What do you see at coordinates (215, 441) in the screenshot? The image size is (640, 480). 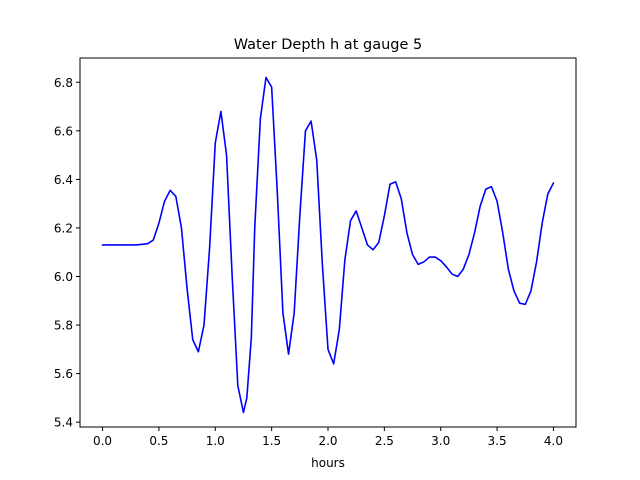 I see `x-tick-label: 1.0` at bounding box center [215, 441].